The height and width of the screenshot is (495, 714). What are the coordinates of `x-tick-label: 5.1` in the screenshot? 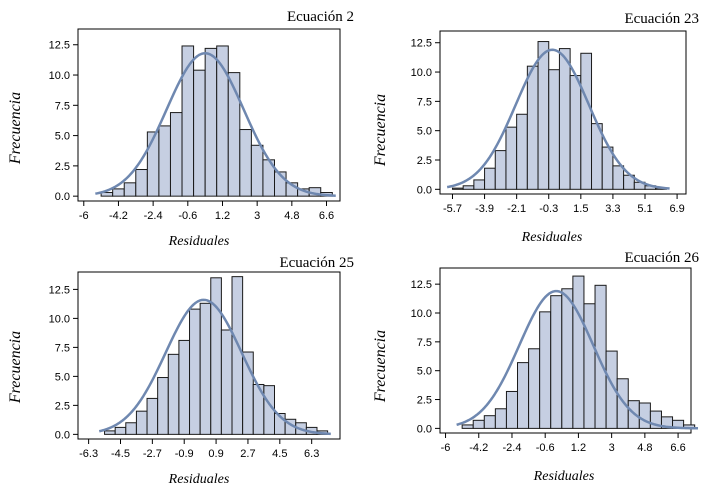 It's located at (644, 209).